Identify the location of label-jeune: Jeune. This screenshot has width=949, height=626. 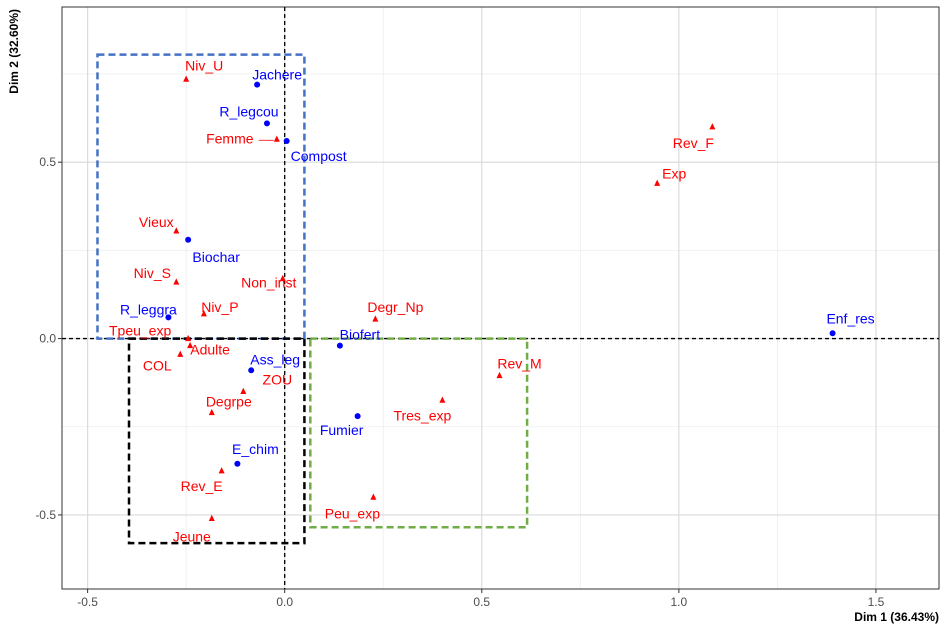
(192, 536).